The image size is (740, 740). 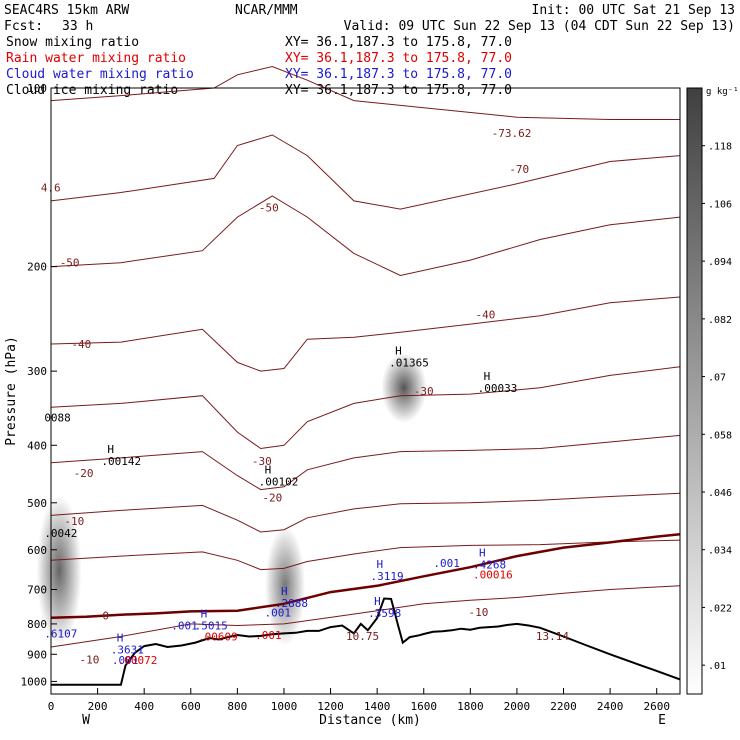 What do you see at coordinates (266, 10) in the screenshot?
I see `org-title: NCAR/MMM` at bounding box center [266, 10].